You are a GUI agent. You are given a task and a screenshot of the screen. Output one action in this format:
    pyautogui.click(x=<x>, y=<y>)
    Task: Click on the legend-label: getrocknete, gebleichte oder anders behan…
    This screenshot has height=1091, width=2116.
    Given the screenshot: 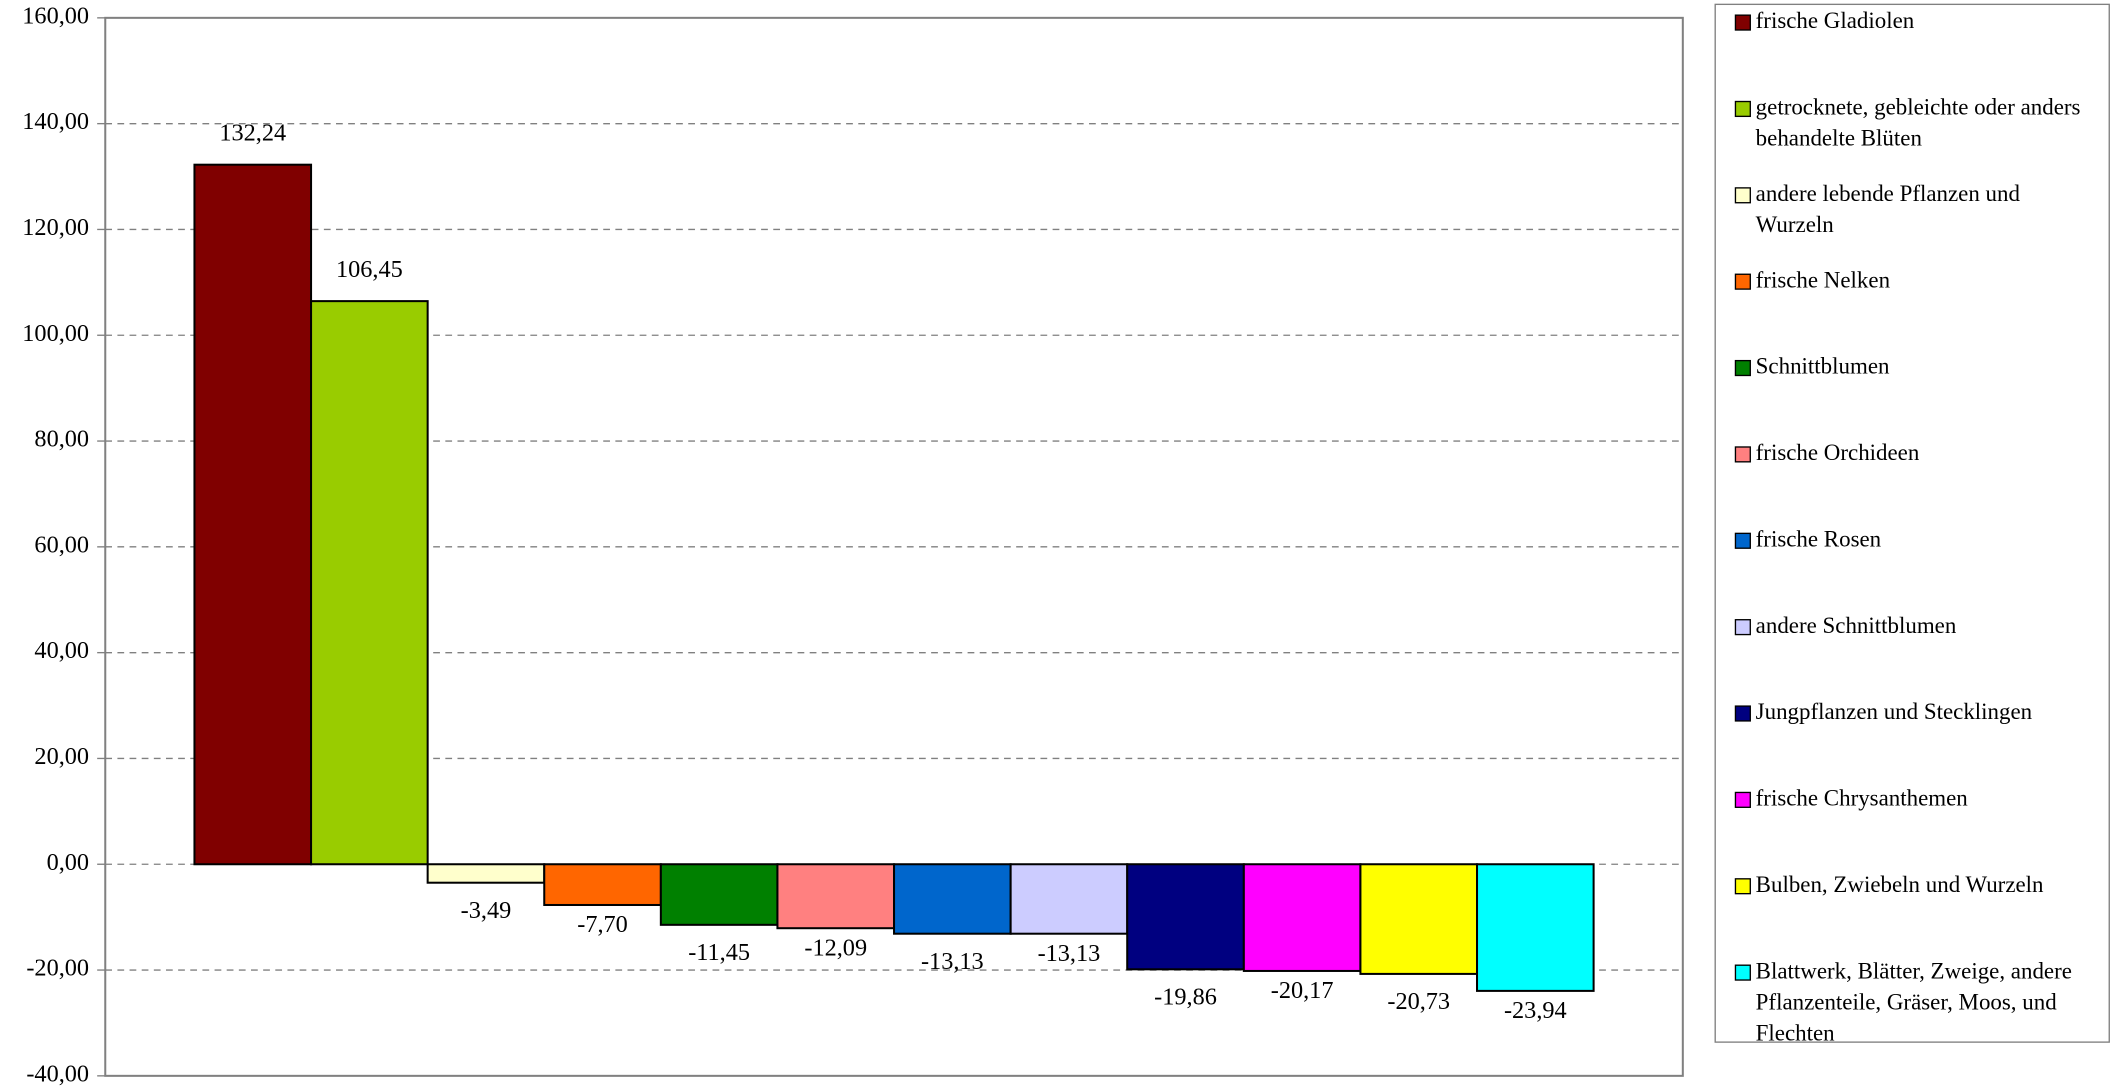 What is the action you would take?
    pyautogui.click(x=1918, y=123)
    